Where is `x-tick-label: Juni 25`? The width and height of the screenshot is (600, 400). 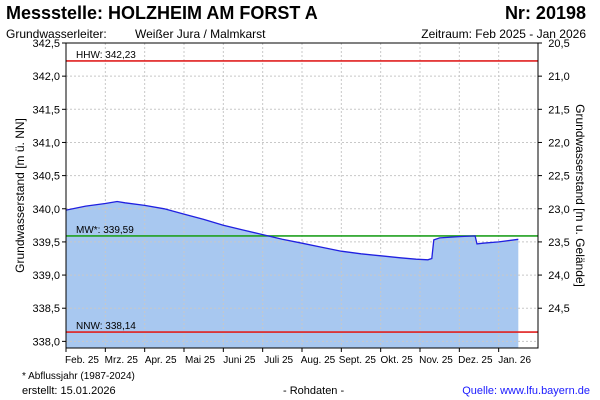
x-tick-label: Juni 25 is located at coordinates (239, 360).